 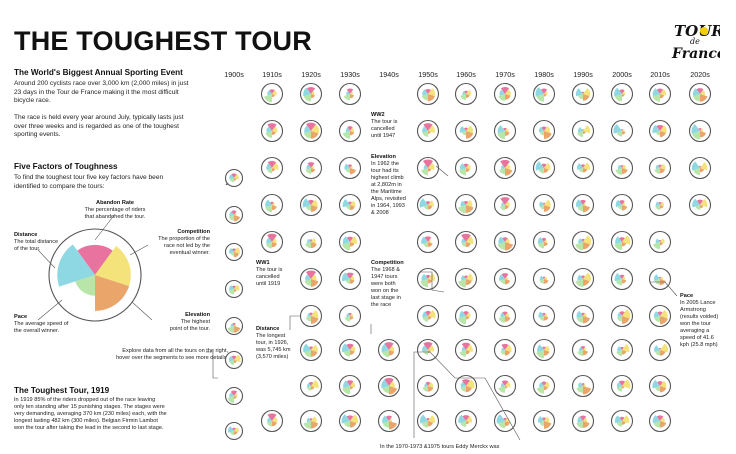 What do you see at coordinates (95, 275) in the screenshot?
I see `key-glyph` at bounding box center [95, 275].